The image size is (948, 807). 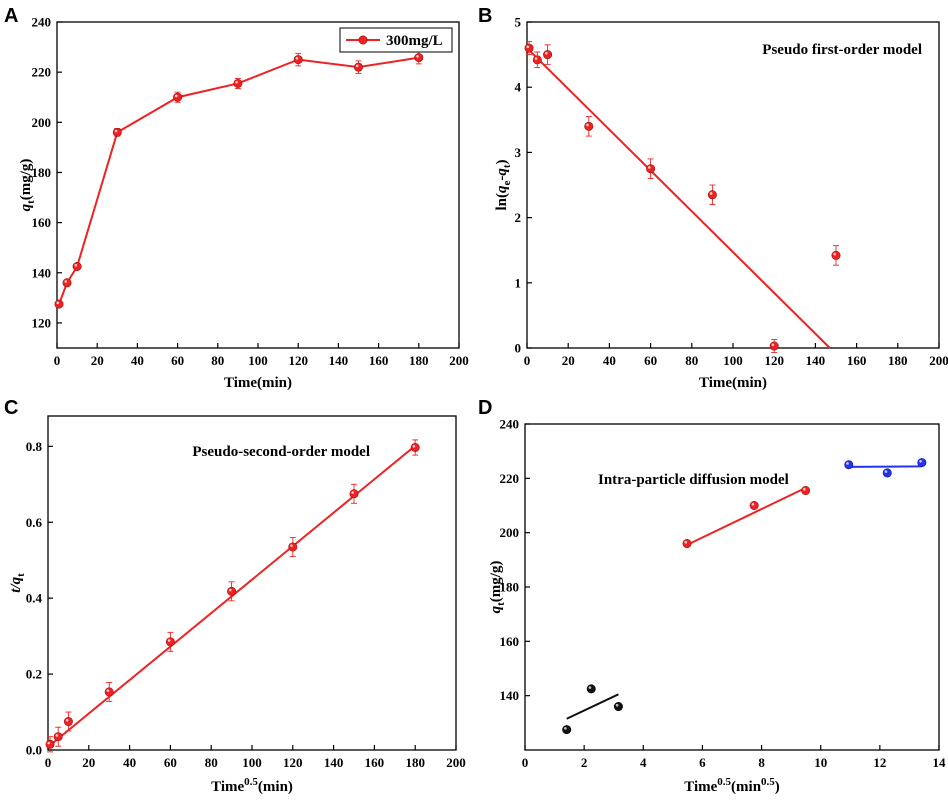 What do you see at coordinates (733, 360) in the screenshot?
I see `x-tick-label-b: 100` at bounding box center [733, 360].